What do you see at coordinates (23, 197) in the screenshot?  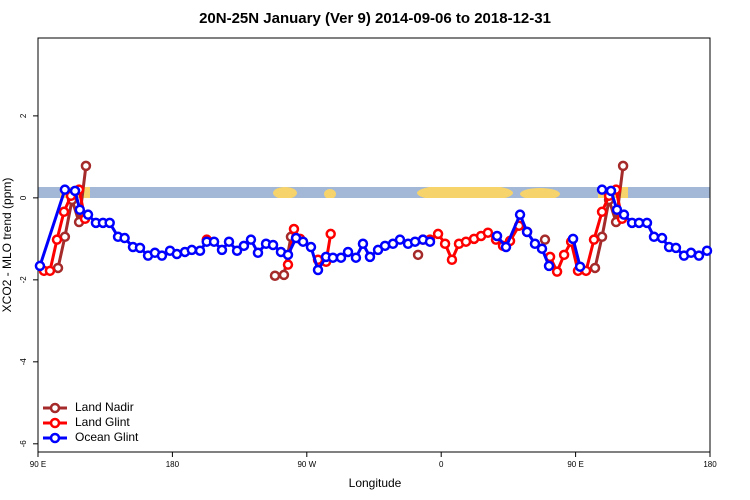 I see `y-tick-label: 0` at bounding box center [23, 197].